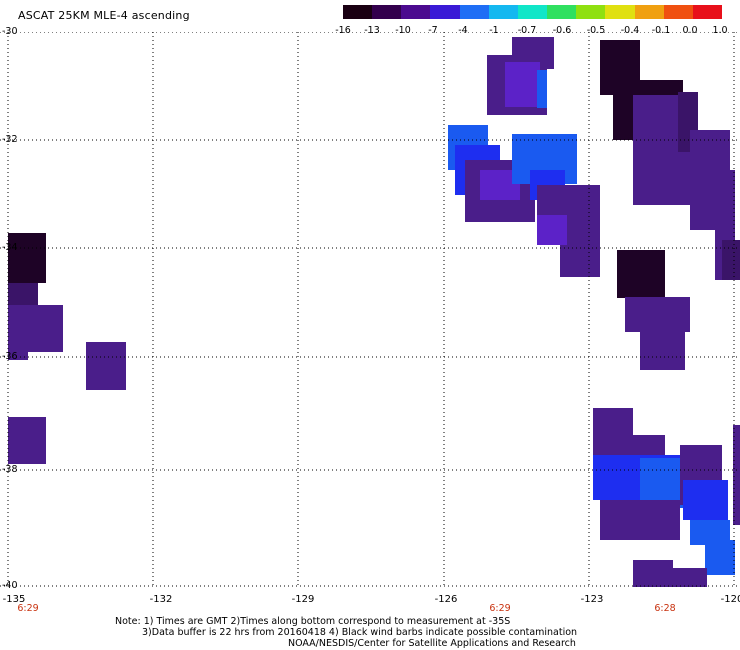 Image resolution: width=740 pixels, height=650 pixels. Describe the element at coordinates (303, 599) in the screenshot. I see `longitude-label: -129` at that location.